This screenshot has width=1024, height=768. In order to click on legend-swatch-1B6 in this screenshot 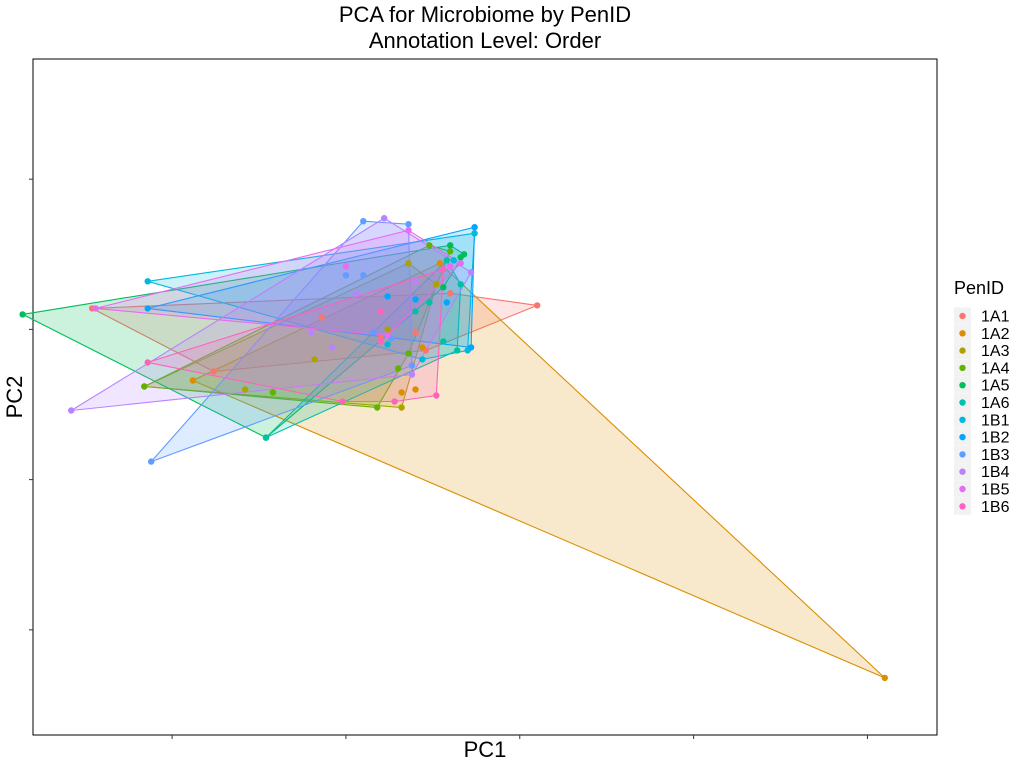, I will do `click(962, 506)`.